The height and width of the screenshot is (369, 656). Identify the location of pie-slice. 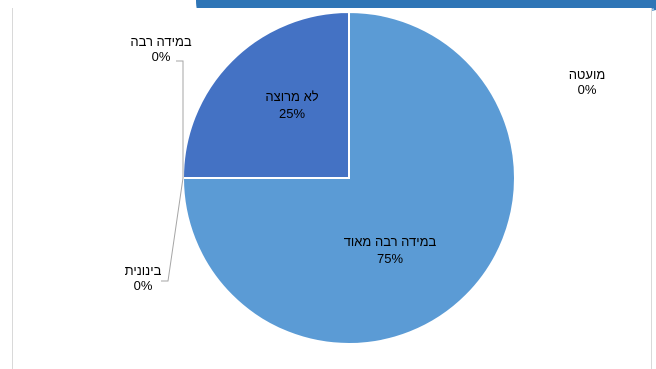
(265, 94).